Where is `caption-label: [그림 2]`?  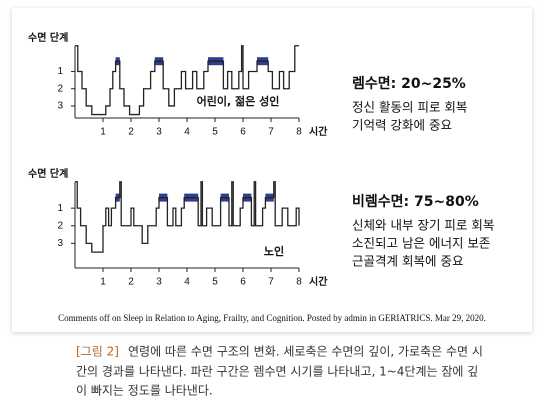 caption-label: [그림 2] is located at coordinates (97, 352).